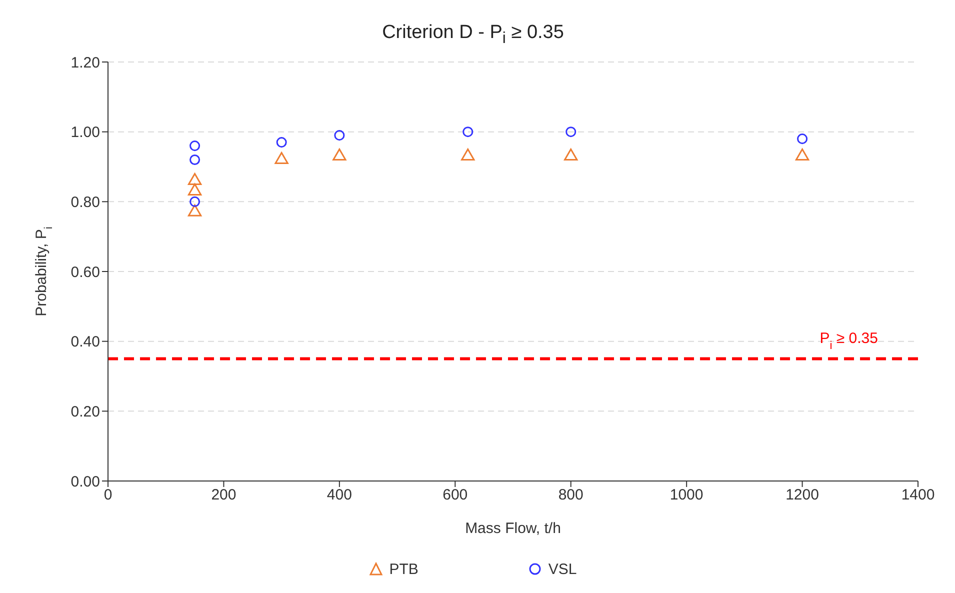  What do you see at coordinates (571, 495) in the screenshot?
I see `x-tick-label: 800` at bounding box center [571, 495].